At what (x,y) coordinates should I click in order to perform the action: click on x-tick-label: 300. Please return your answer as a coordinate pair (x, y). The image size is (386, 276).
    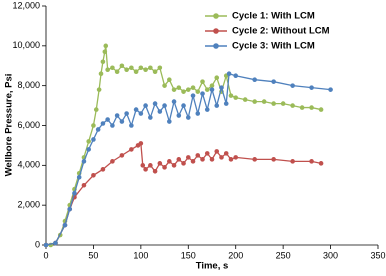
    Looking at the image, I should click on (330, 255).